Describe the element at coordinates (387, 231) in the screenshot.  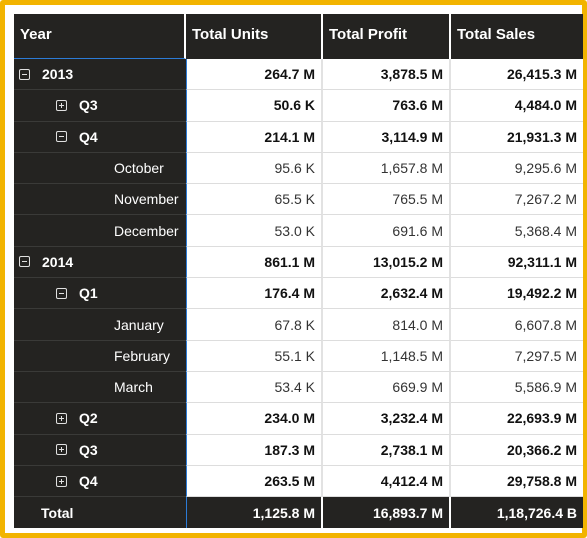
I see `cell-total-profit: 691.6 M` at that location.